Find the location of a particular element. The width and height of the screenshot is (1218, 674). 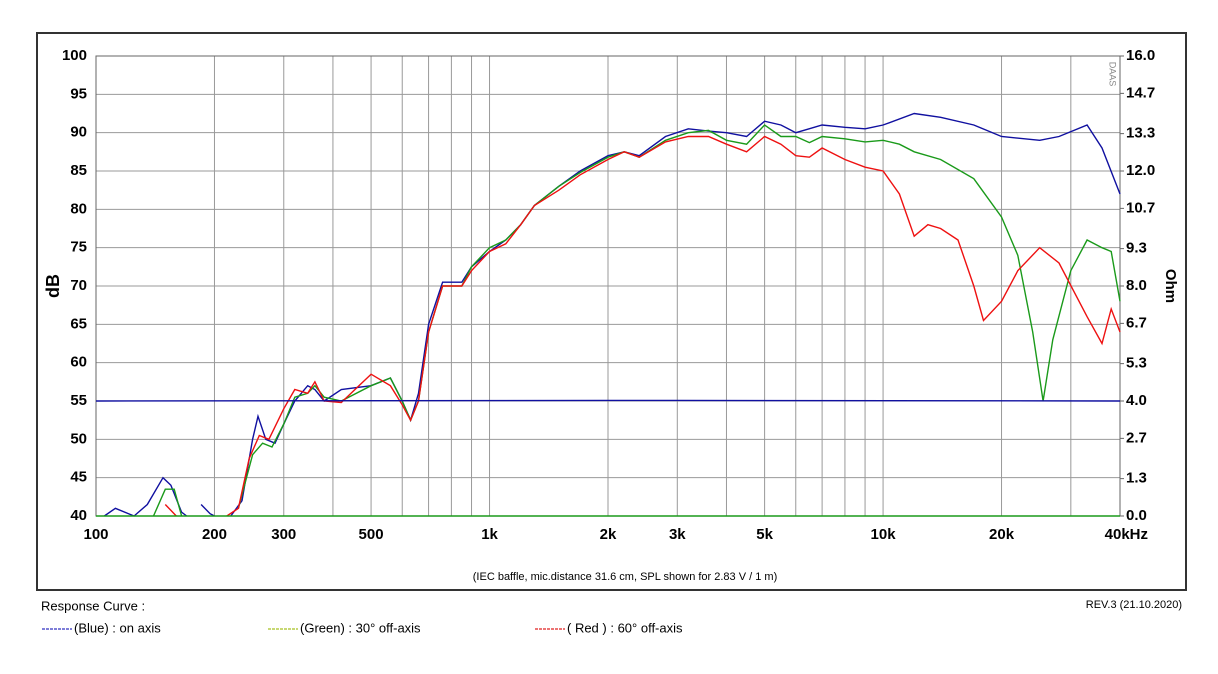

x-tick-label: 2k is located at coordinates (608, 534).